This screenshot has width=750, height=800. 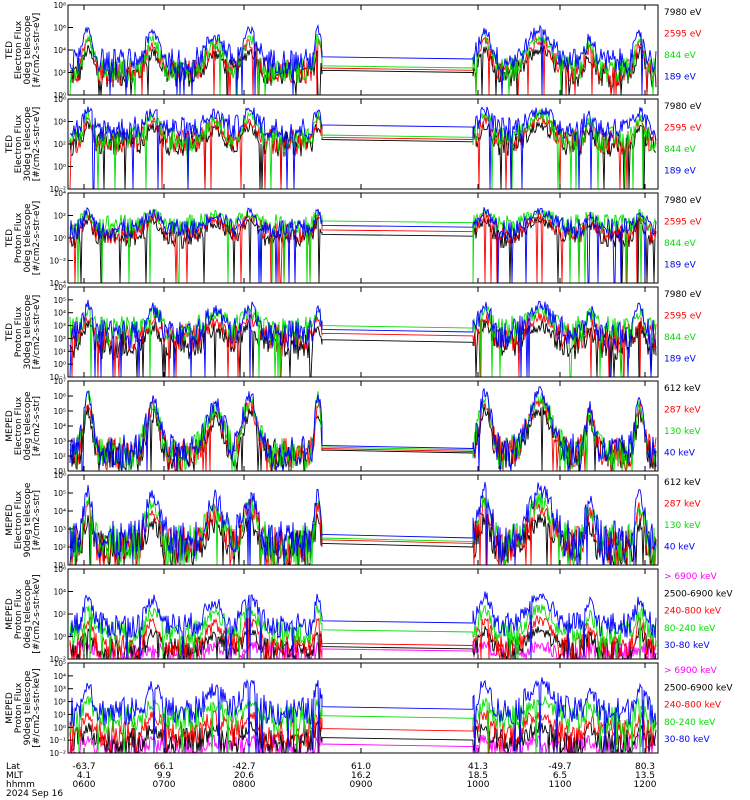 I want to click on y-axis-label: 90deg telescope, so click(x=28, y=519).